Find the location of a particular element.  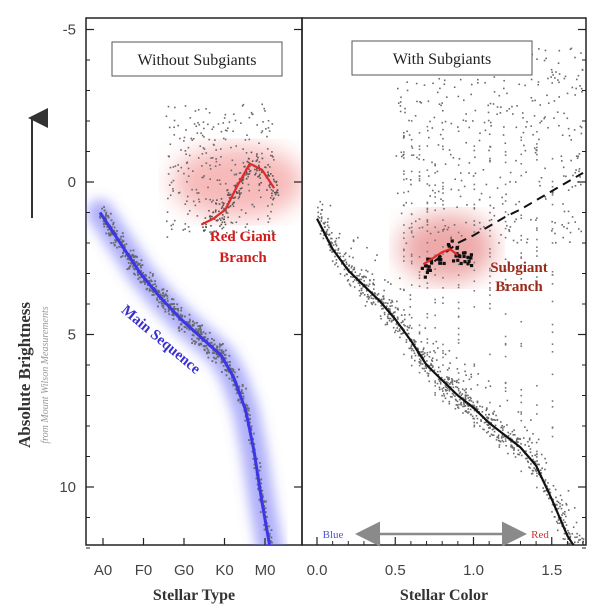

y-tick-label: 10 is located at coordinates (67, 487).